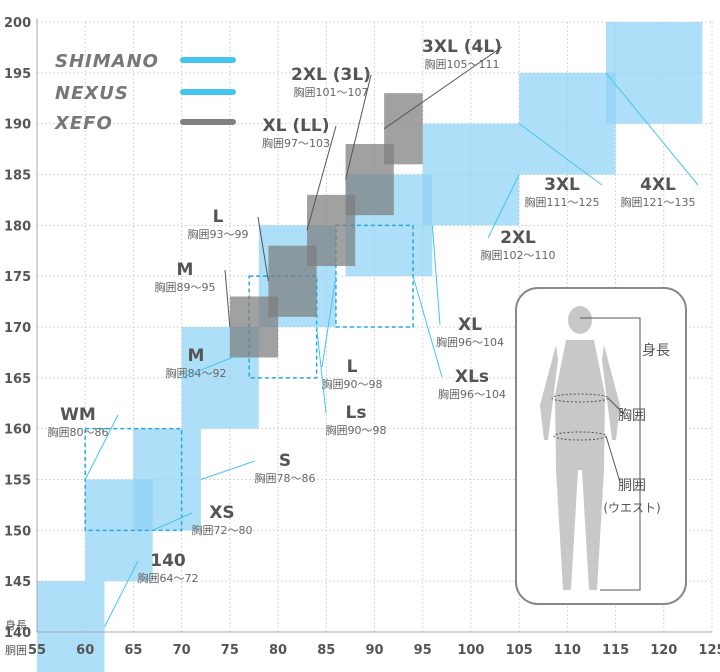 The height and width of the screenshot is (672, 720). I want to click on legend-label: XEFO, so click(83, 123).